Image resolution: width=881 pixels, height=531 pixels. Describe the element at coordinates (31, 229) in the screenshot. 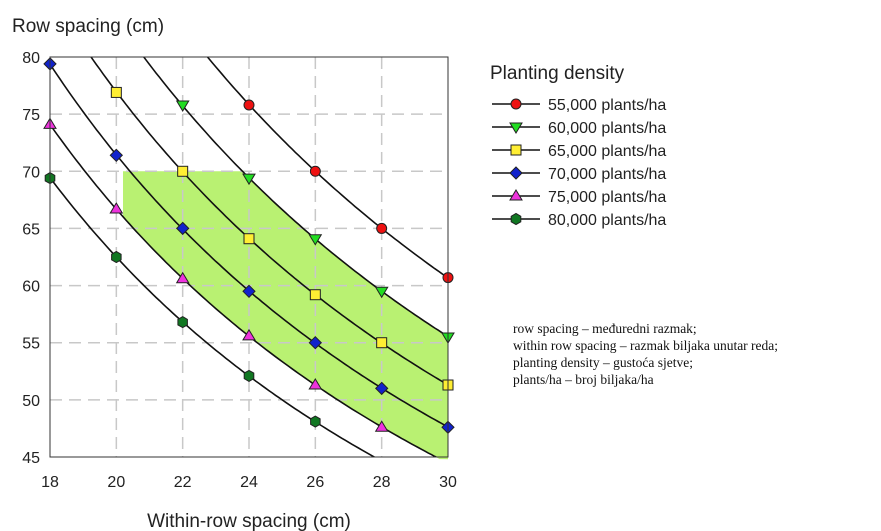

I see `y-tick-label: 65` at that location.